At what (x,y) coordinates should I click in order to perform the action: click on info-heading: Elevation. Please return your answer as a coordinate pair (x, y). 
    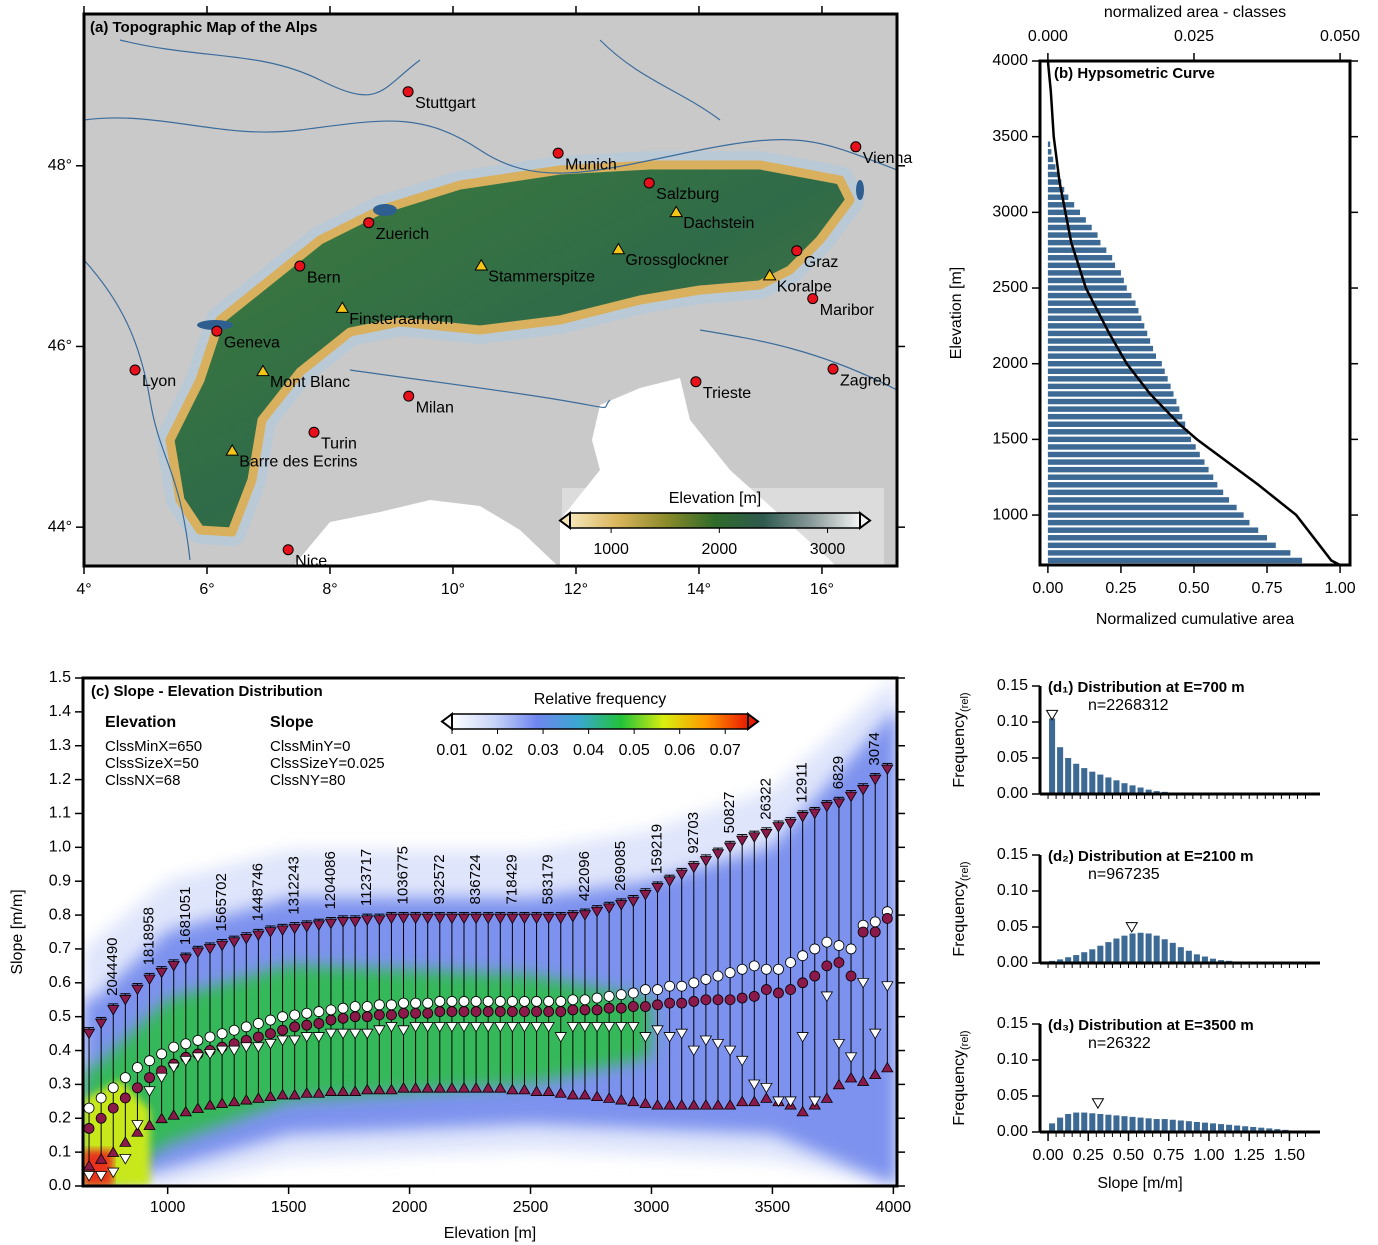
    Looking at the image, I should click on (140, 722).